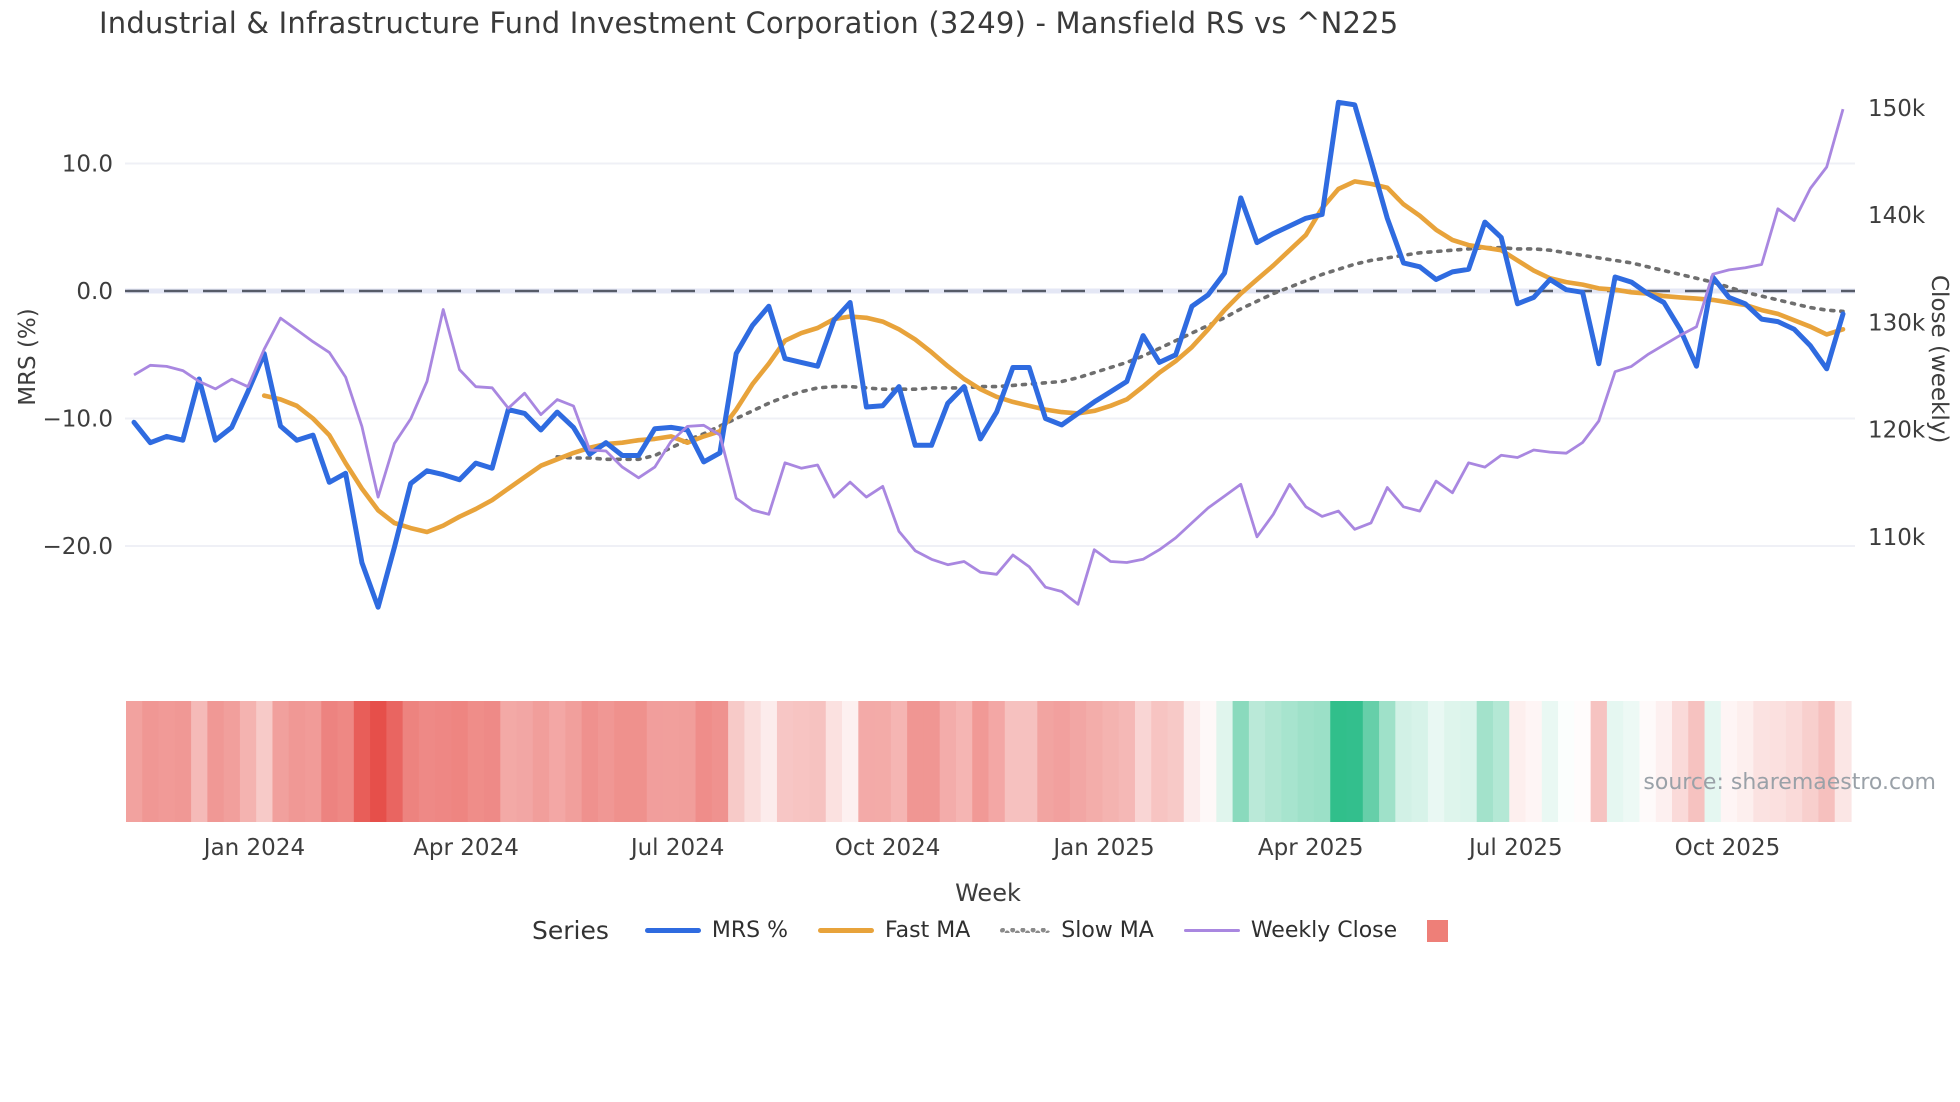 The image size is (1960, 1102). Describe the element at coordinates (750, 930) in the screenshot. I see `legend-item-label: MRS %` at that location.